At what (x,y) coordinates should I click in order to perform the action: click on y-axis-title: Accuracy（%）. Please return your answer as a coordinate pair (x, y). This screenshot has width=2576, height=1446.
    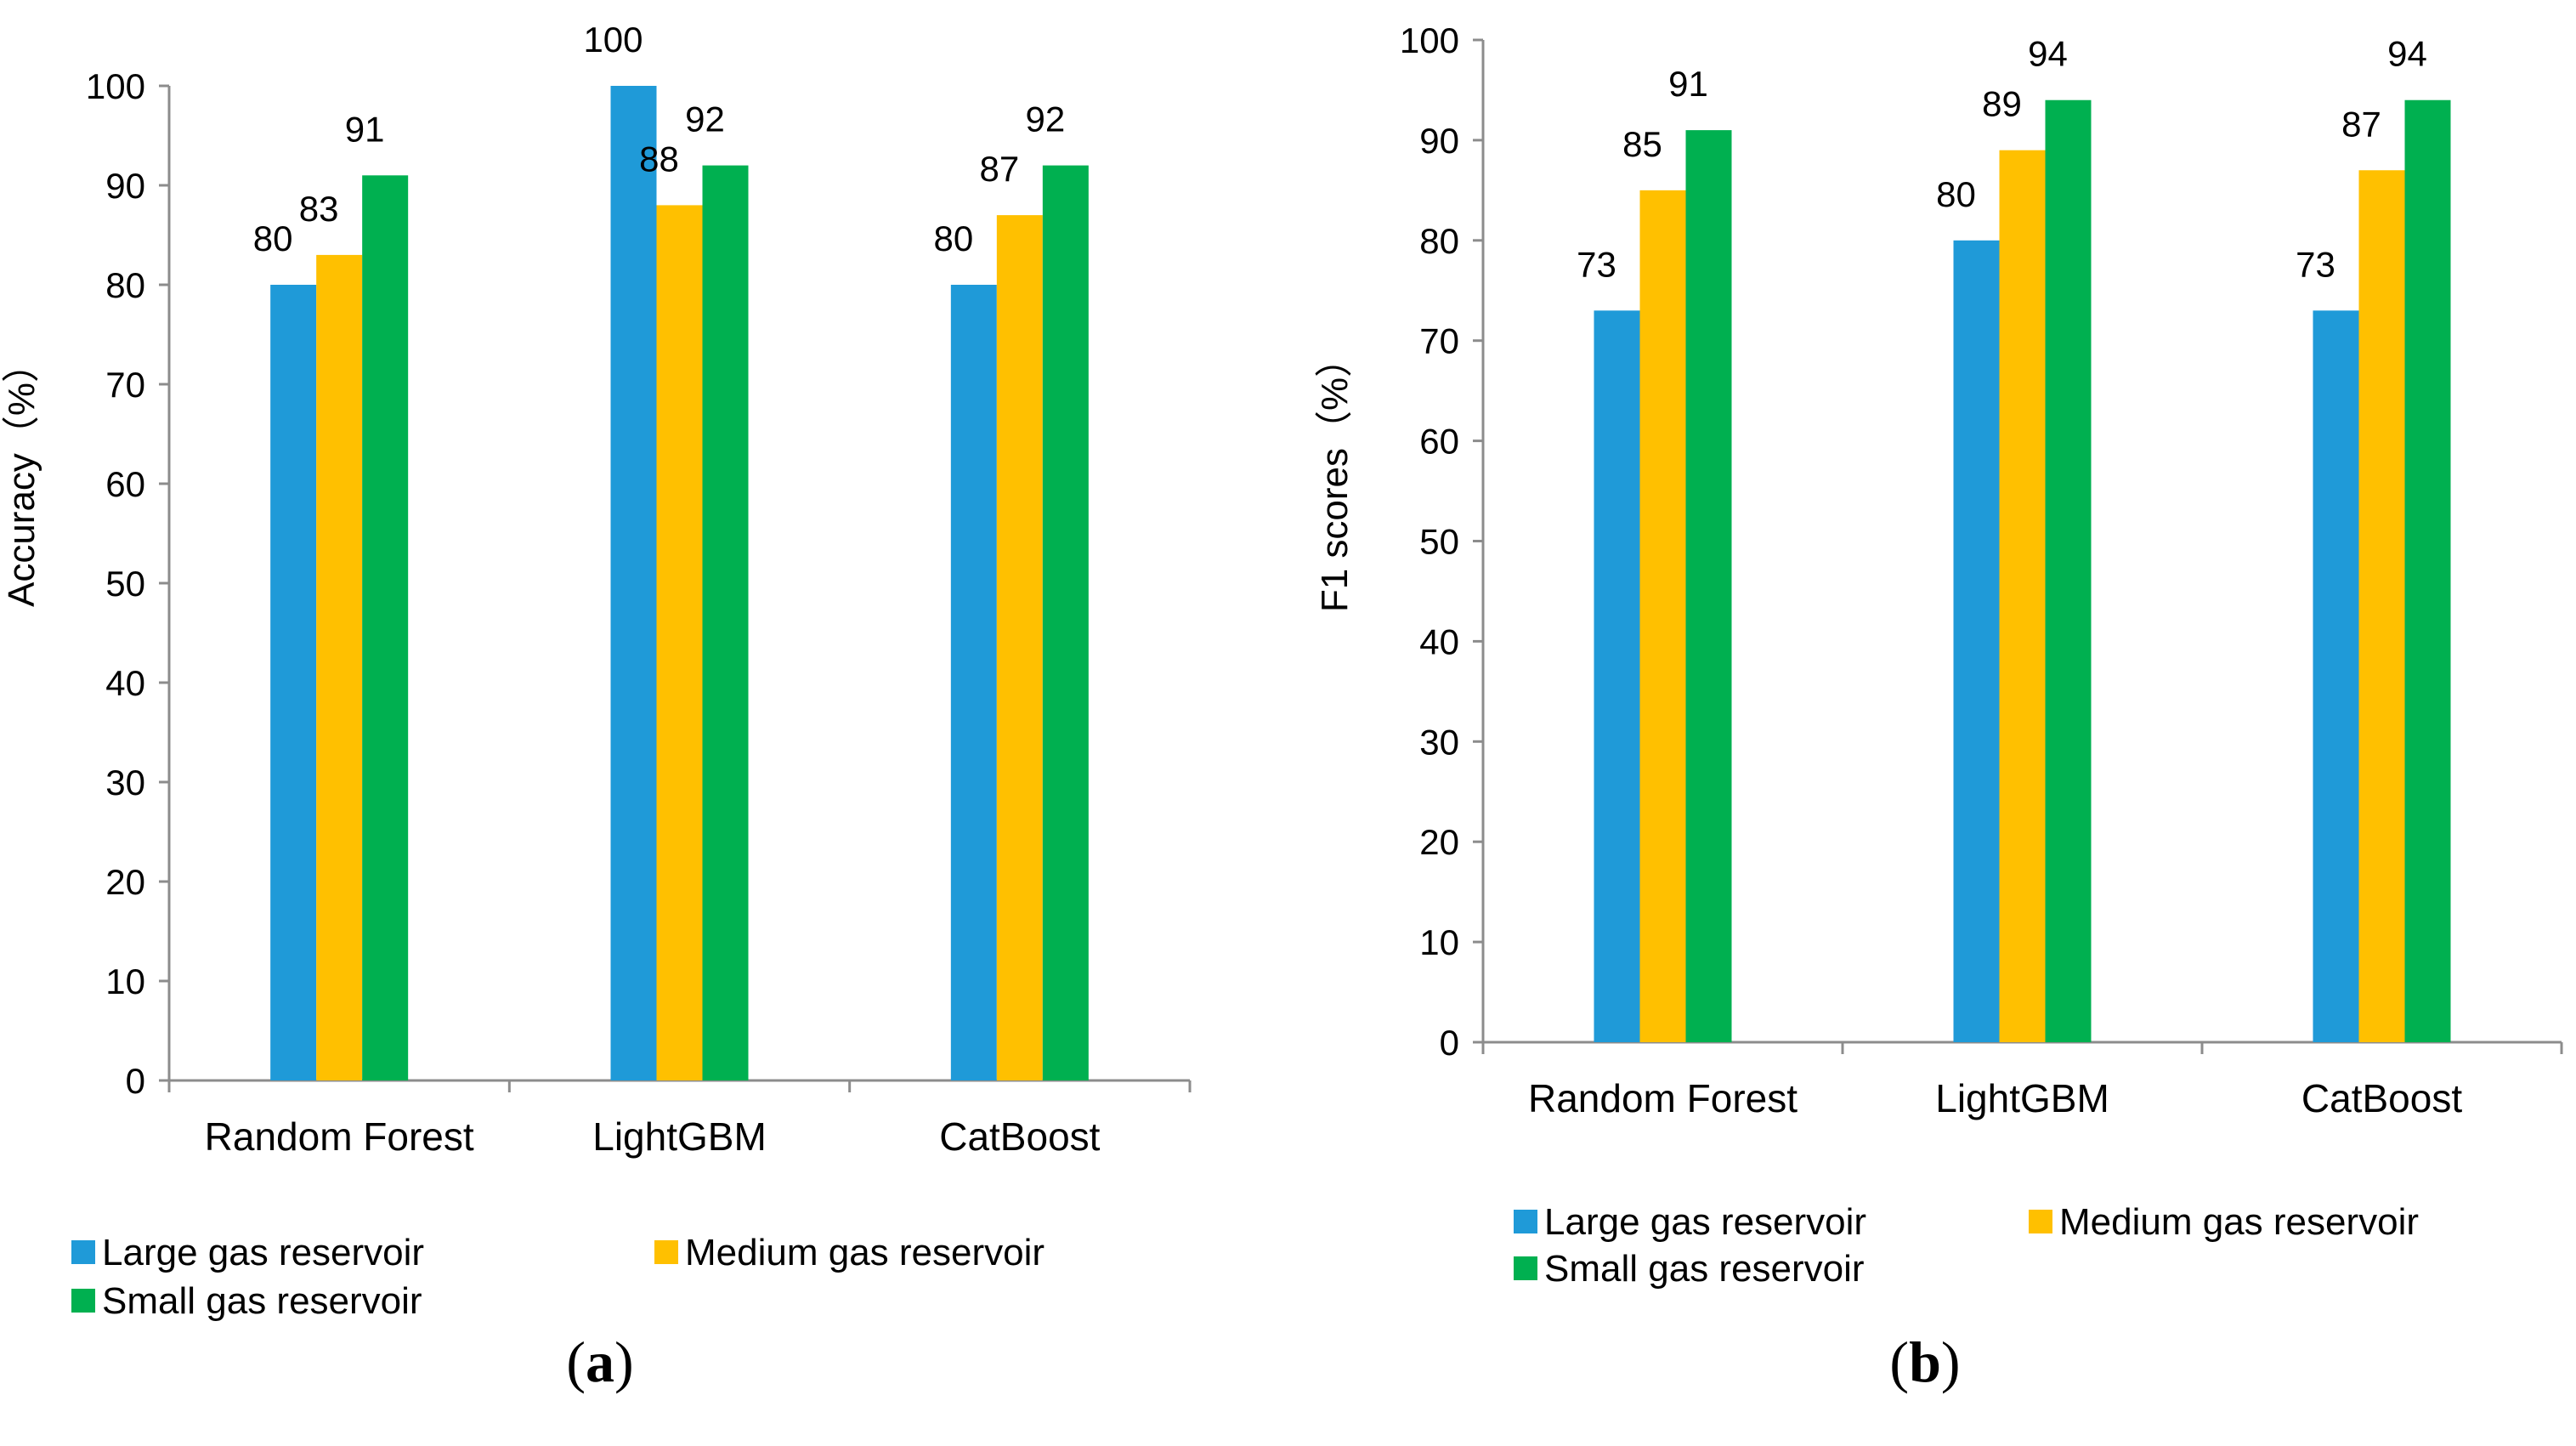
    Looking at the image, I should click on (21, 476).